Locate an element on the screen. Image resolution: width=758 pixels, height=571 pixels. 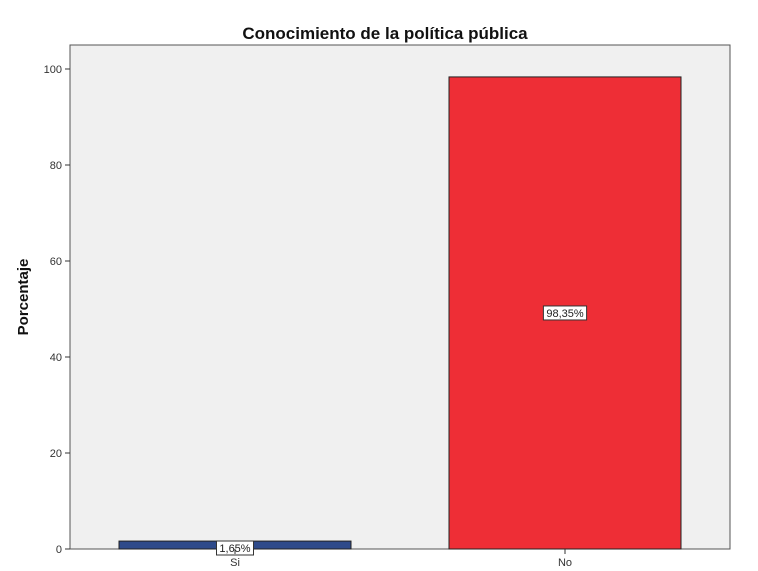
x-axis-categories: Si No is located at coordinates (401, 559).